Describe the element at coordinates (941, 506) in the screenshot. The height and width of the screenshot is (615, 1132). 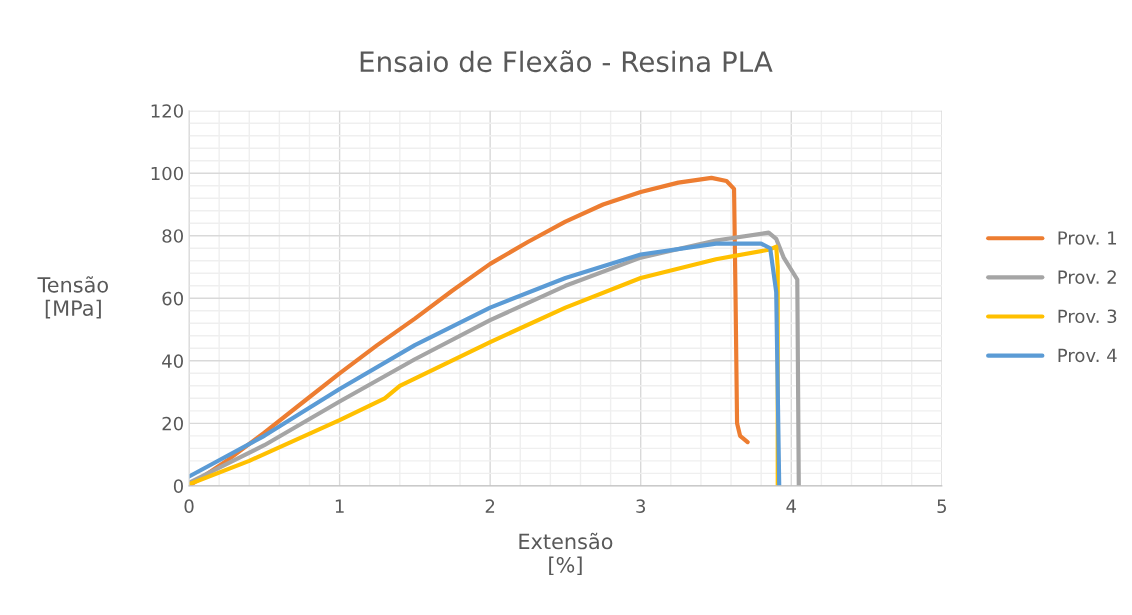
I see `x-tick-label: 5` at that location.